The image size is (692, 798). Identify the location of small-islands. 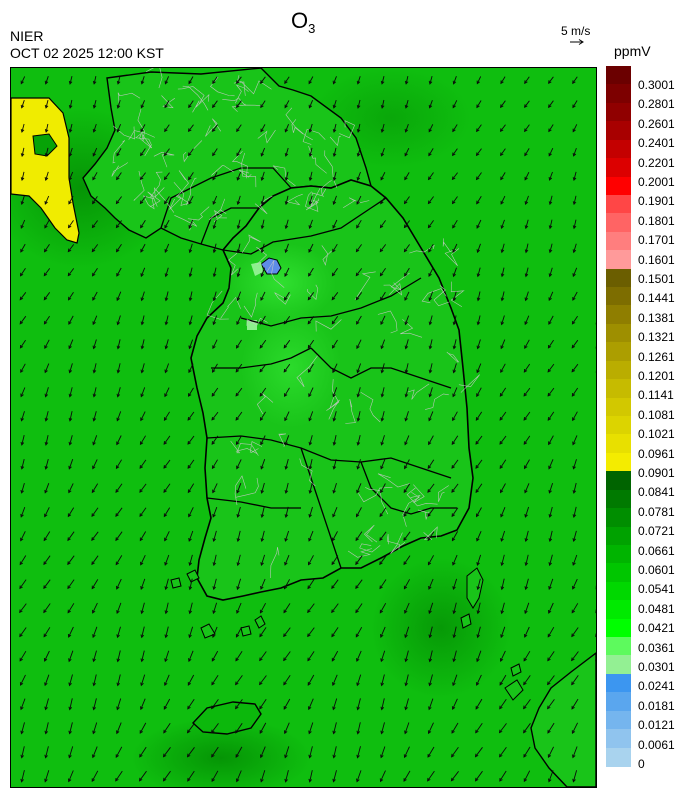
(346, 622).